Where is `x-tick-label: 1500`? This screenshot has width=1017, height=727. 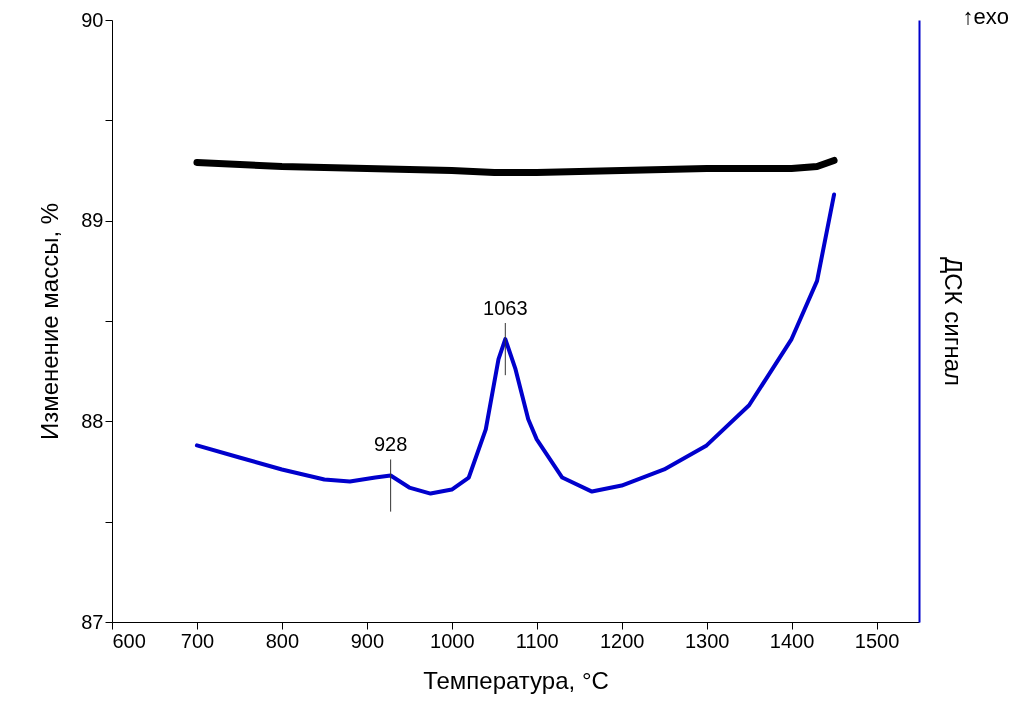
x-tick-label: 1500 is located at coordinates (877, 640).